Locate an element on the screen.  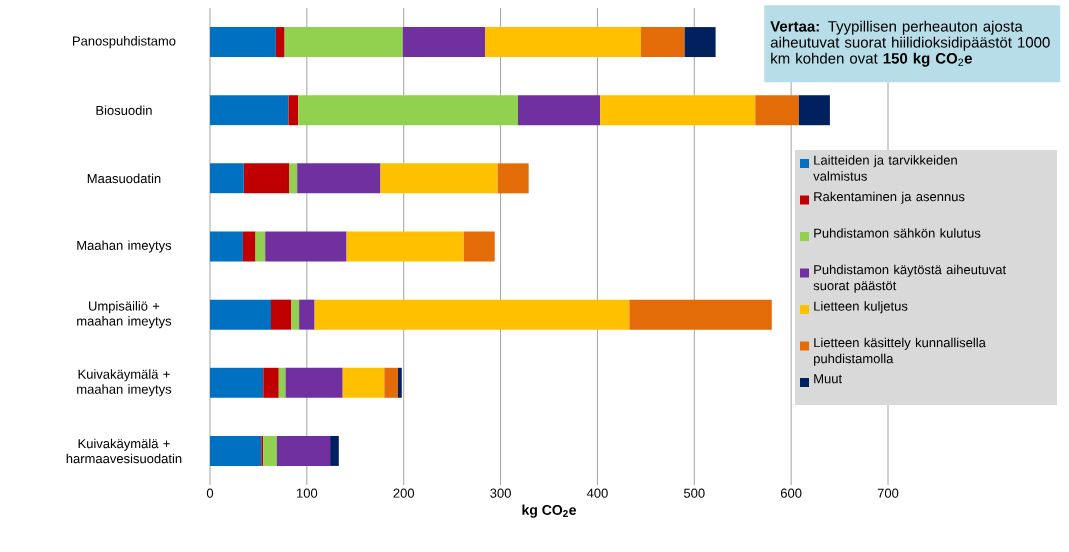
x-tick-label: 500 is located at coordinates (694, 493).